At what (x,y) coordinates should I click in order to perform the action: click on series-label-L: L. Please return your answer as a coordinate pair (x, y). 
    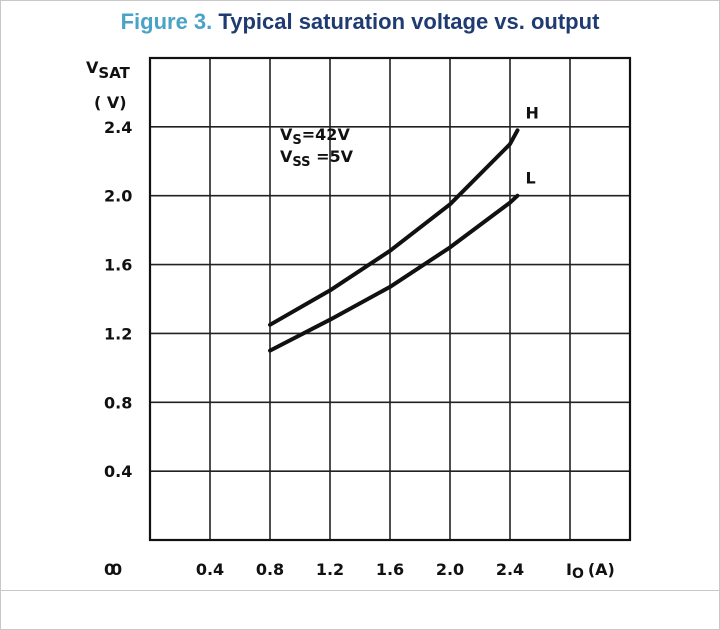
    Looking at the image, I should click on (531, 178).